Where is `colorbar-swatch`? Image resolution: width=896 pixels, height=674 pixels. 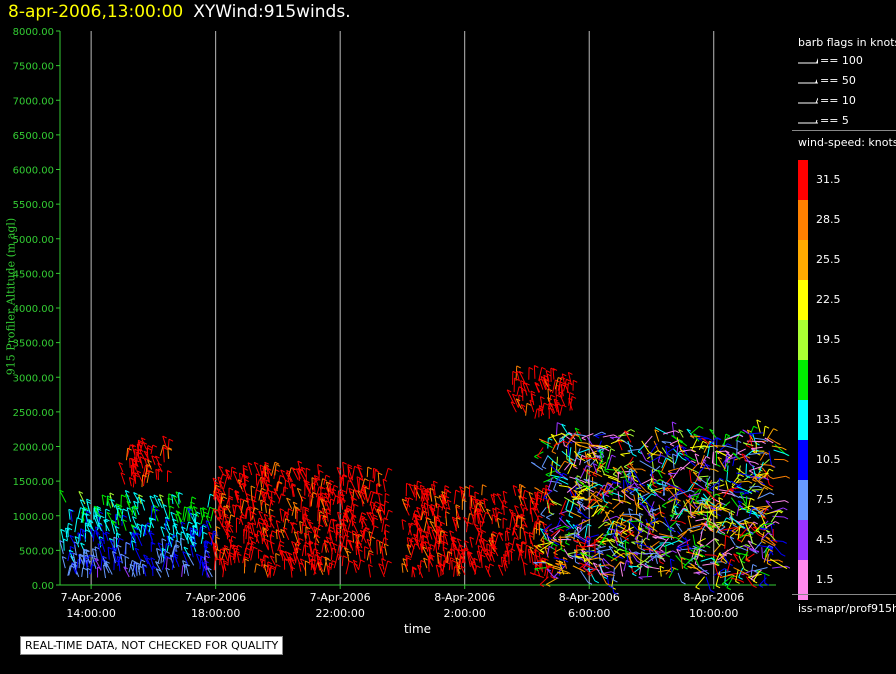
colorbar-swatch is located at coordinates (803, 300).